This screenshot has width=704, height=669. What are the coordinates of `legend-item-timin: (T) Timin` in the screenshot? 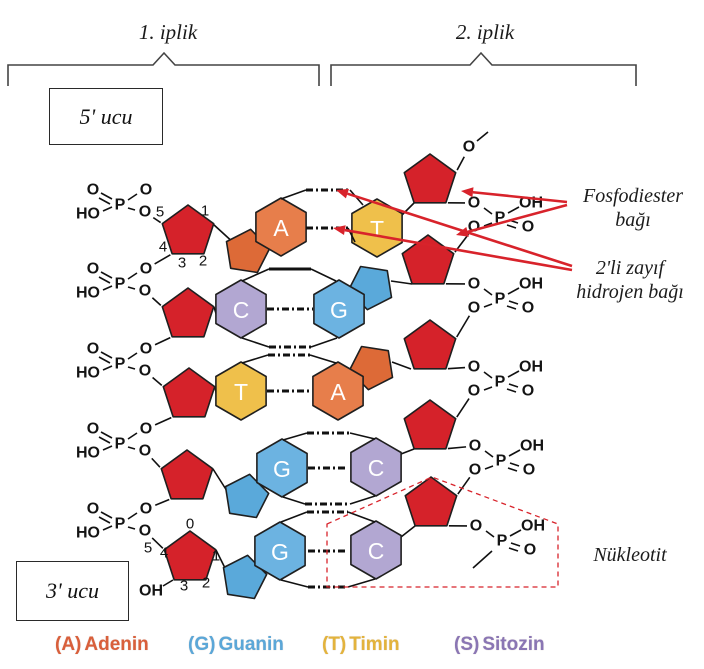 It's located at (361, 645).